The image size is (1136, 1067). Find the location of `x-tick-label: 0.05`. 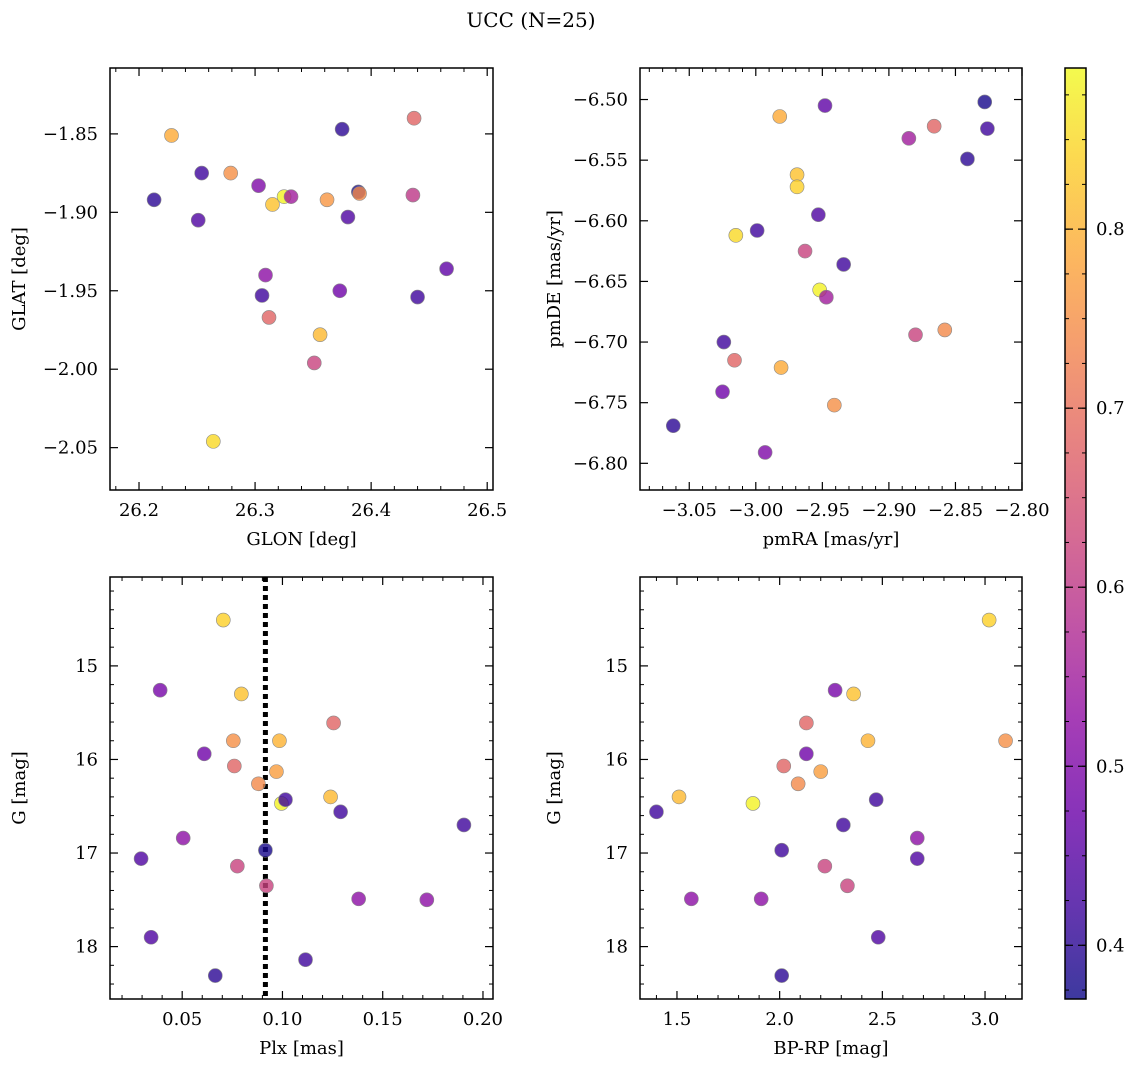

x-tick-label: 0.05 is located at coordinates (182, 1019).